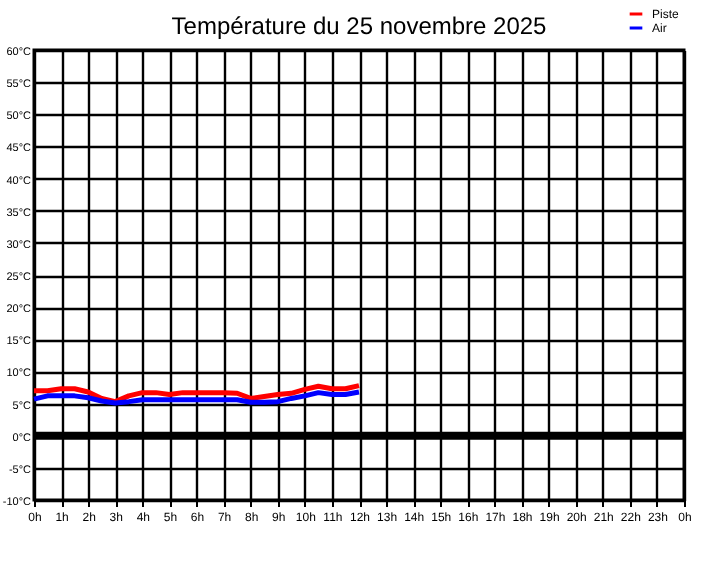  What do you see at coordinates (196, 394) in the screenshot?
I see `line-series` at bounding box center [196, 394].